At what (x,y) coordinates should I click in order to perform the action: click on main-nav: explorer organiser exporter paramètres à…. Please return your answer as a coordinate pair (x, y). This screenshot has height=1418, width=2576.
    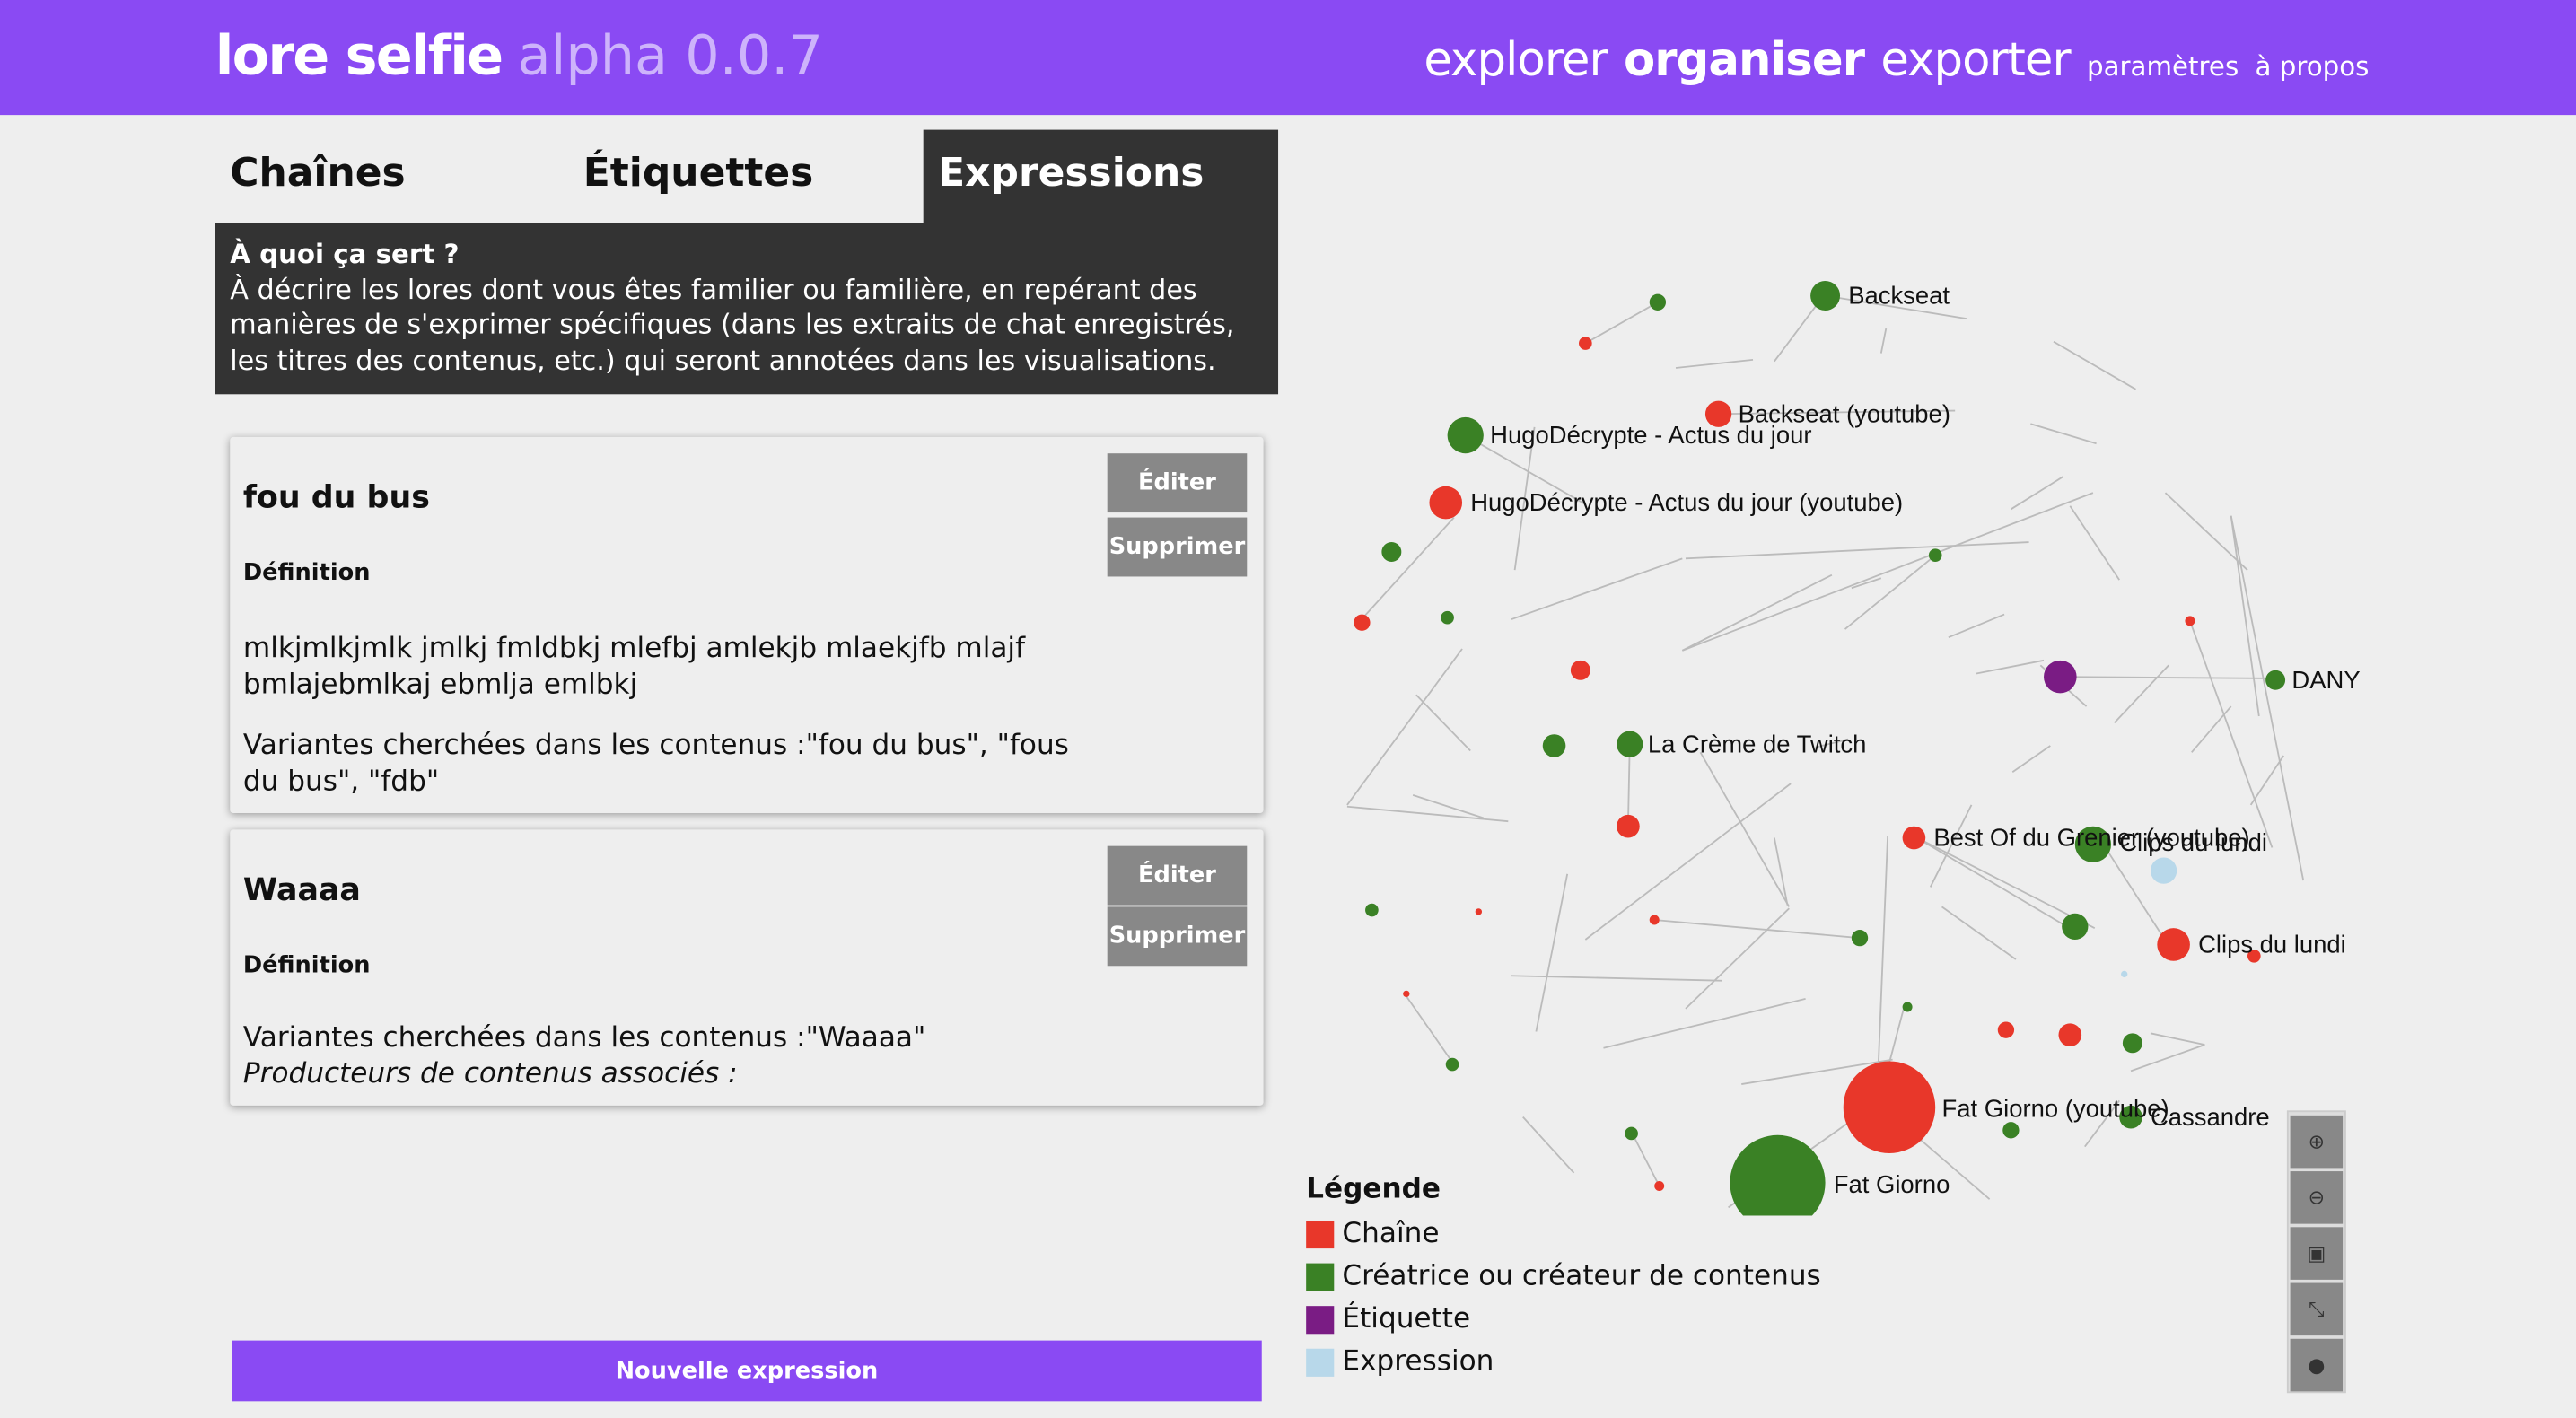
    Looking at the image, I should click on (1888, 60).